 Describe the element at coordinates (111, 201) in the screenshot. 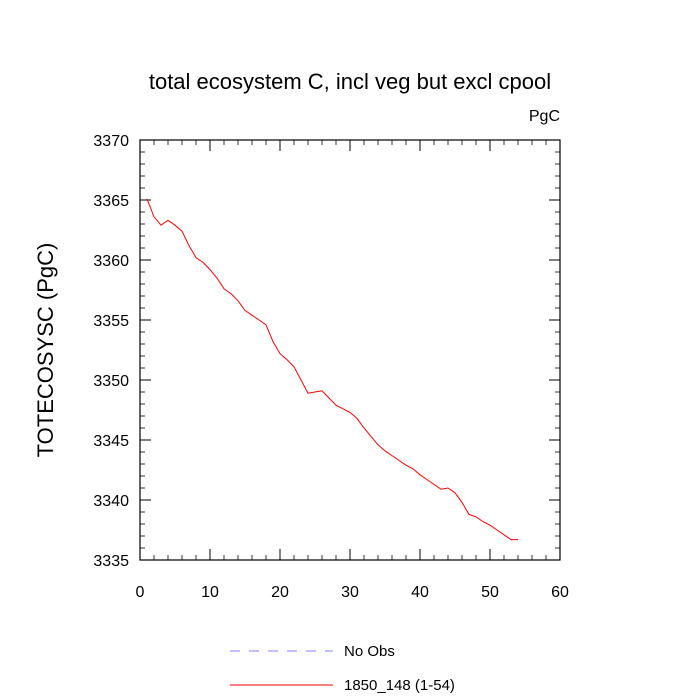

I see `y-tick-label: 3365` at that location.